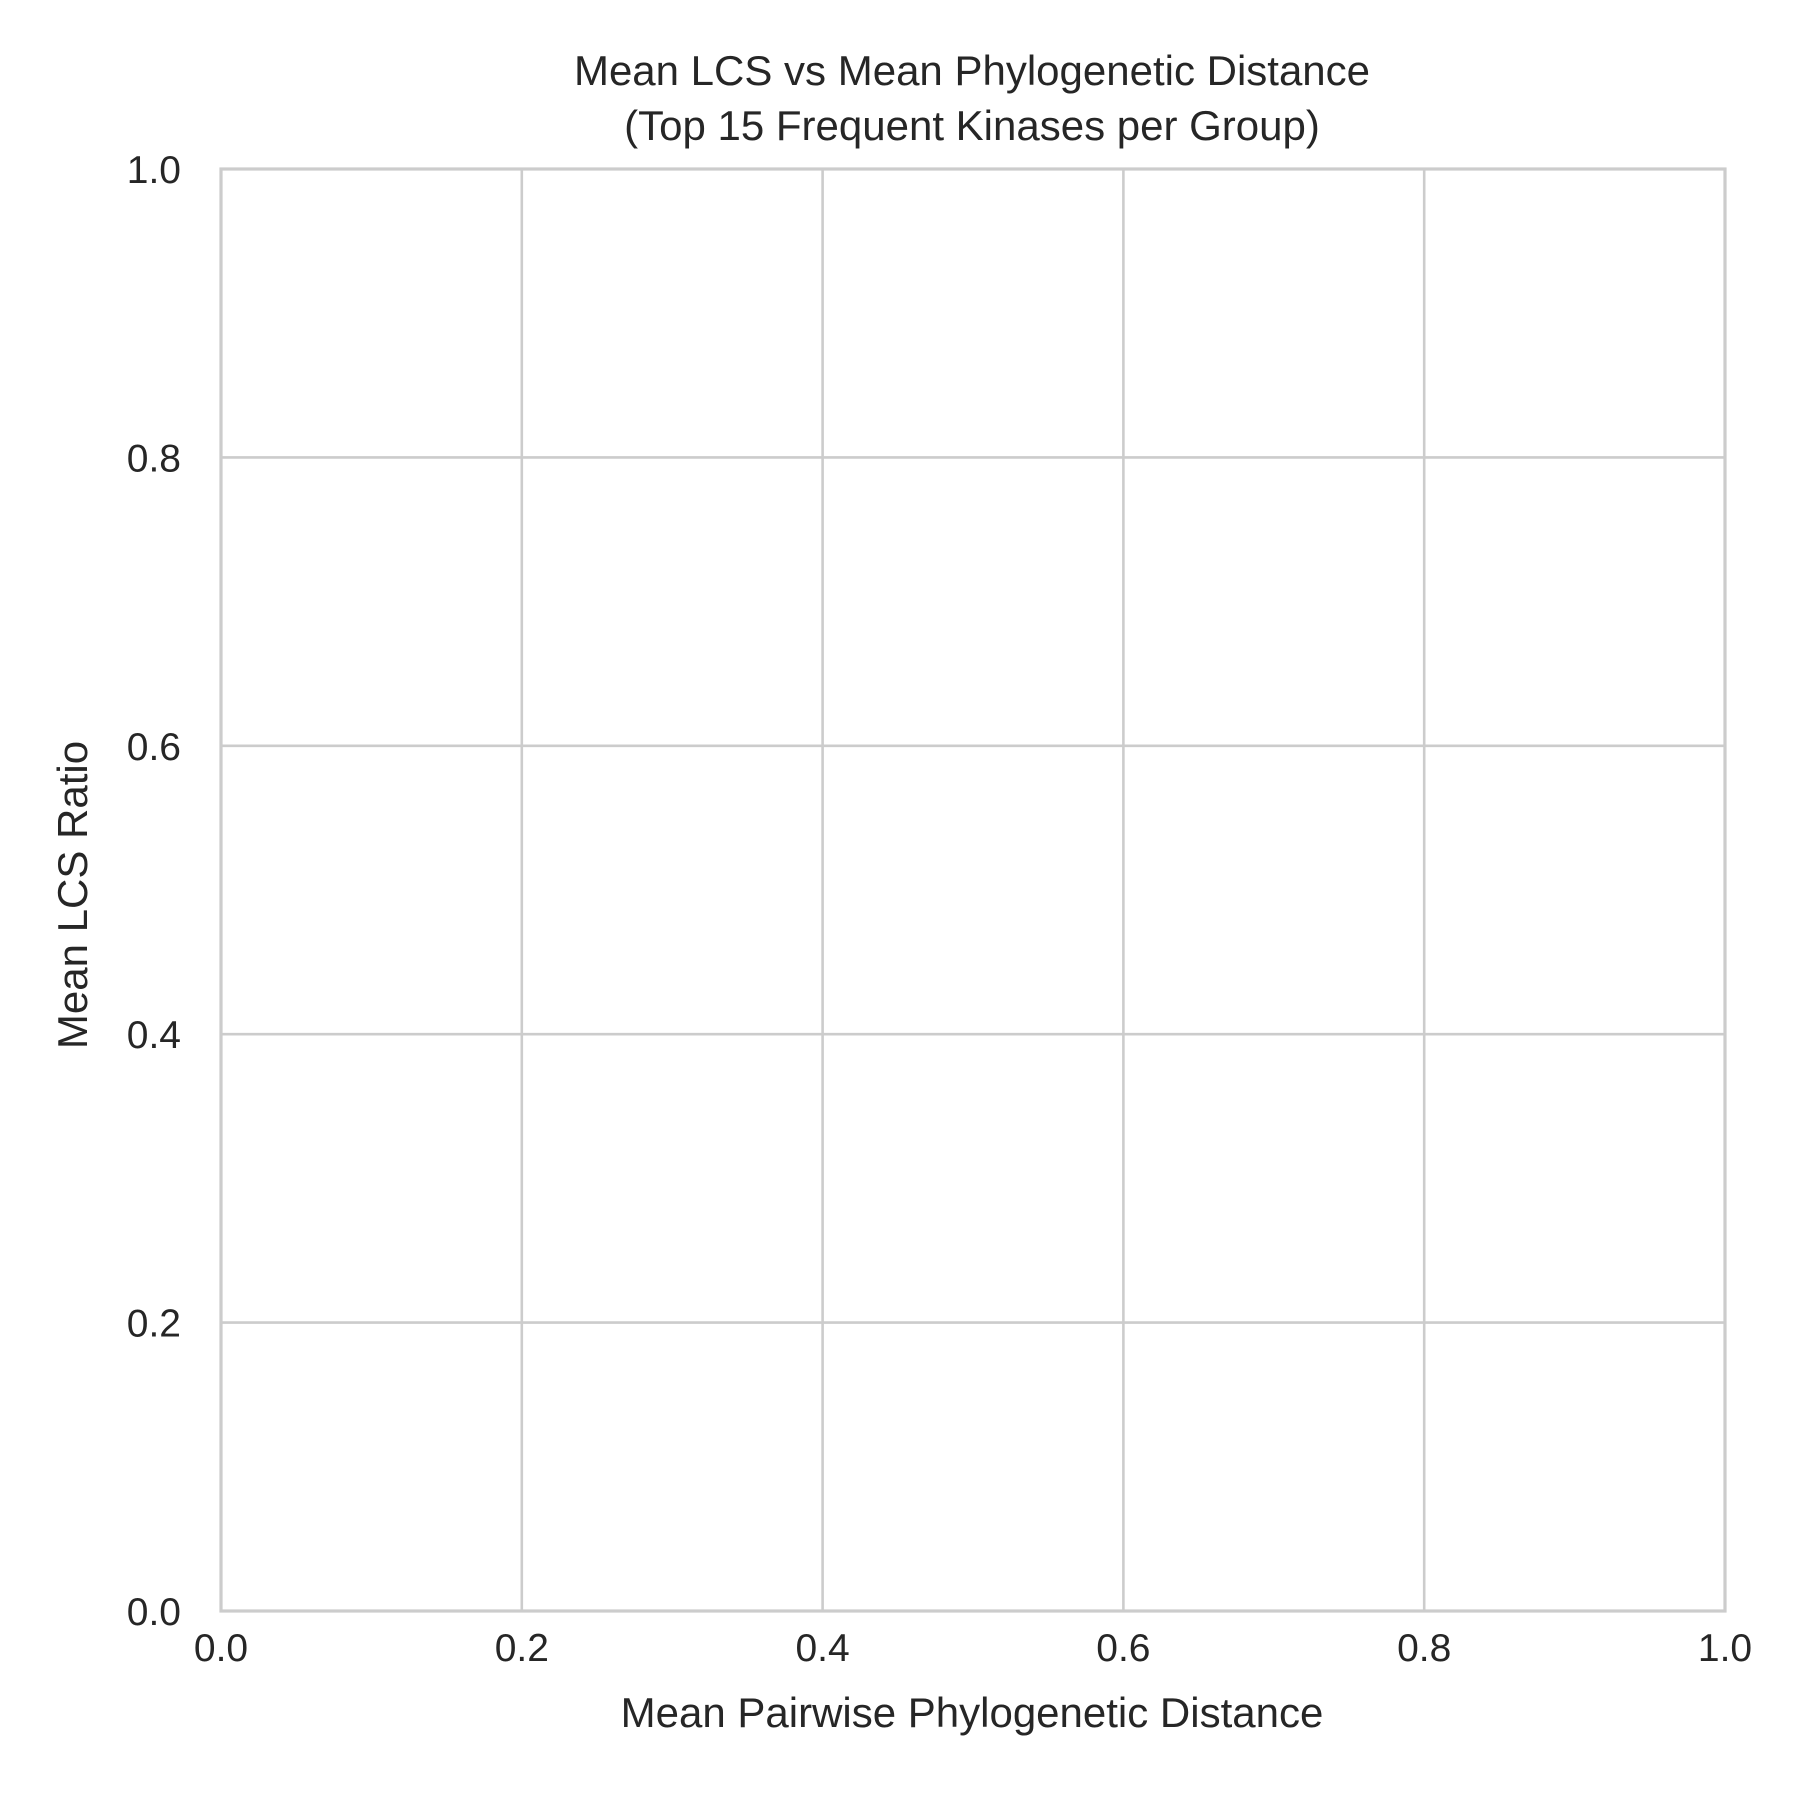 This screenshot has width=1800, height=1800. I want to click on x-axis-label: Mean Pairwise Phylogenetic Distance, so click(972, 1712).